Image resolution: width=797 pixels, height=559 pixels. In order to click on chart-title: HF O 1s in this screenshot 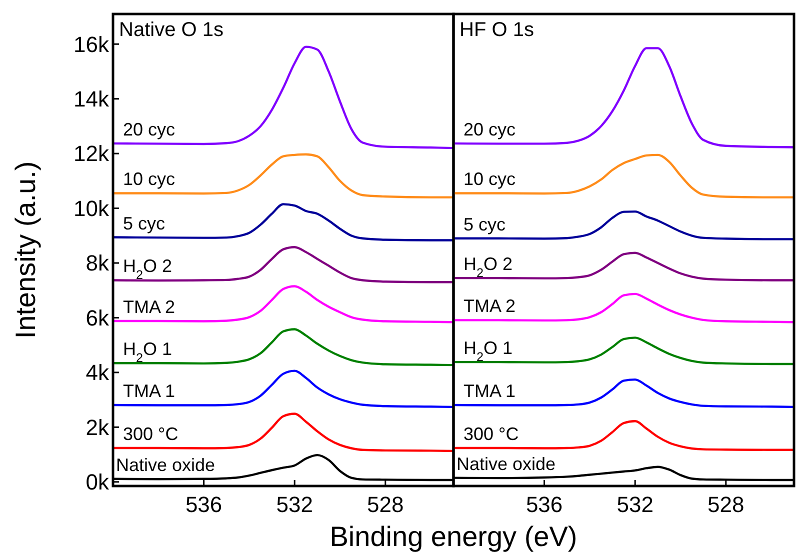, I will do `click(497, 30)`.